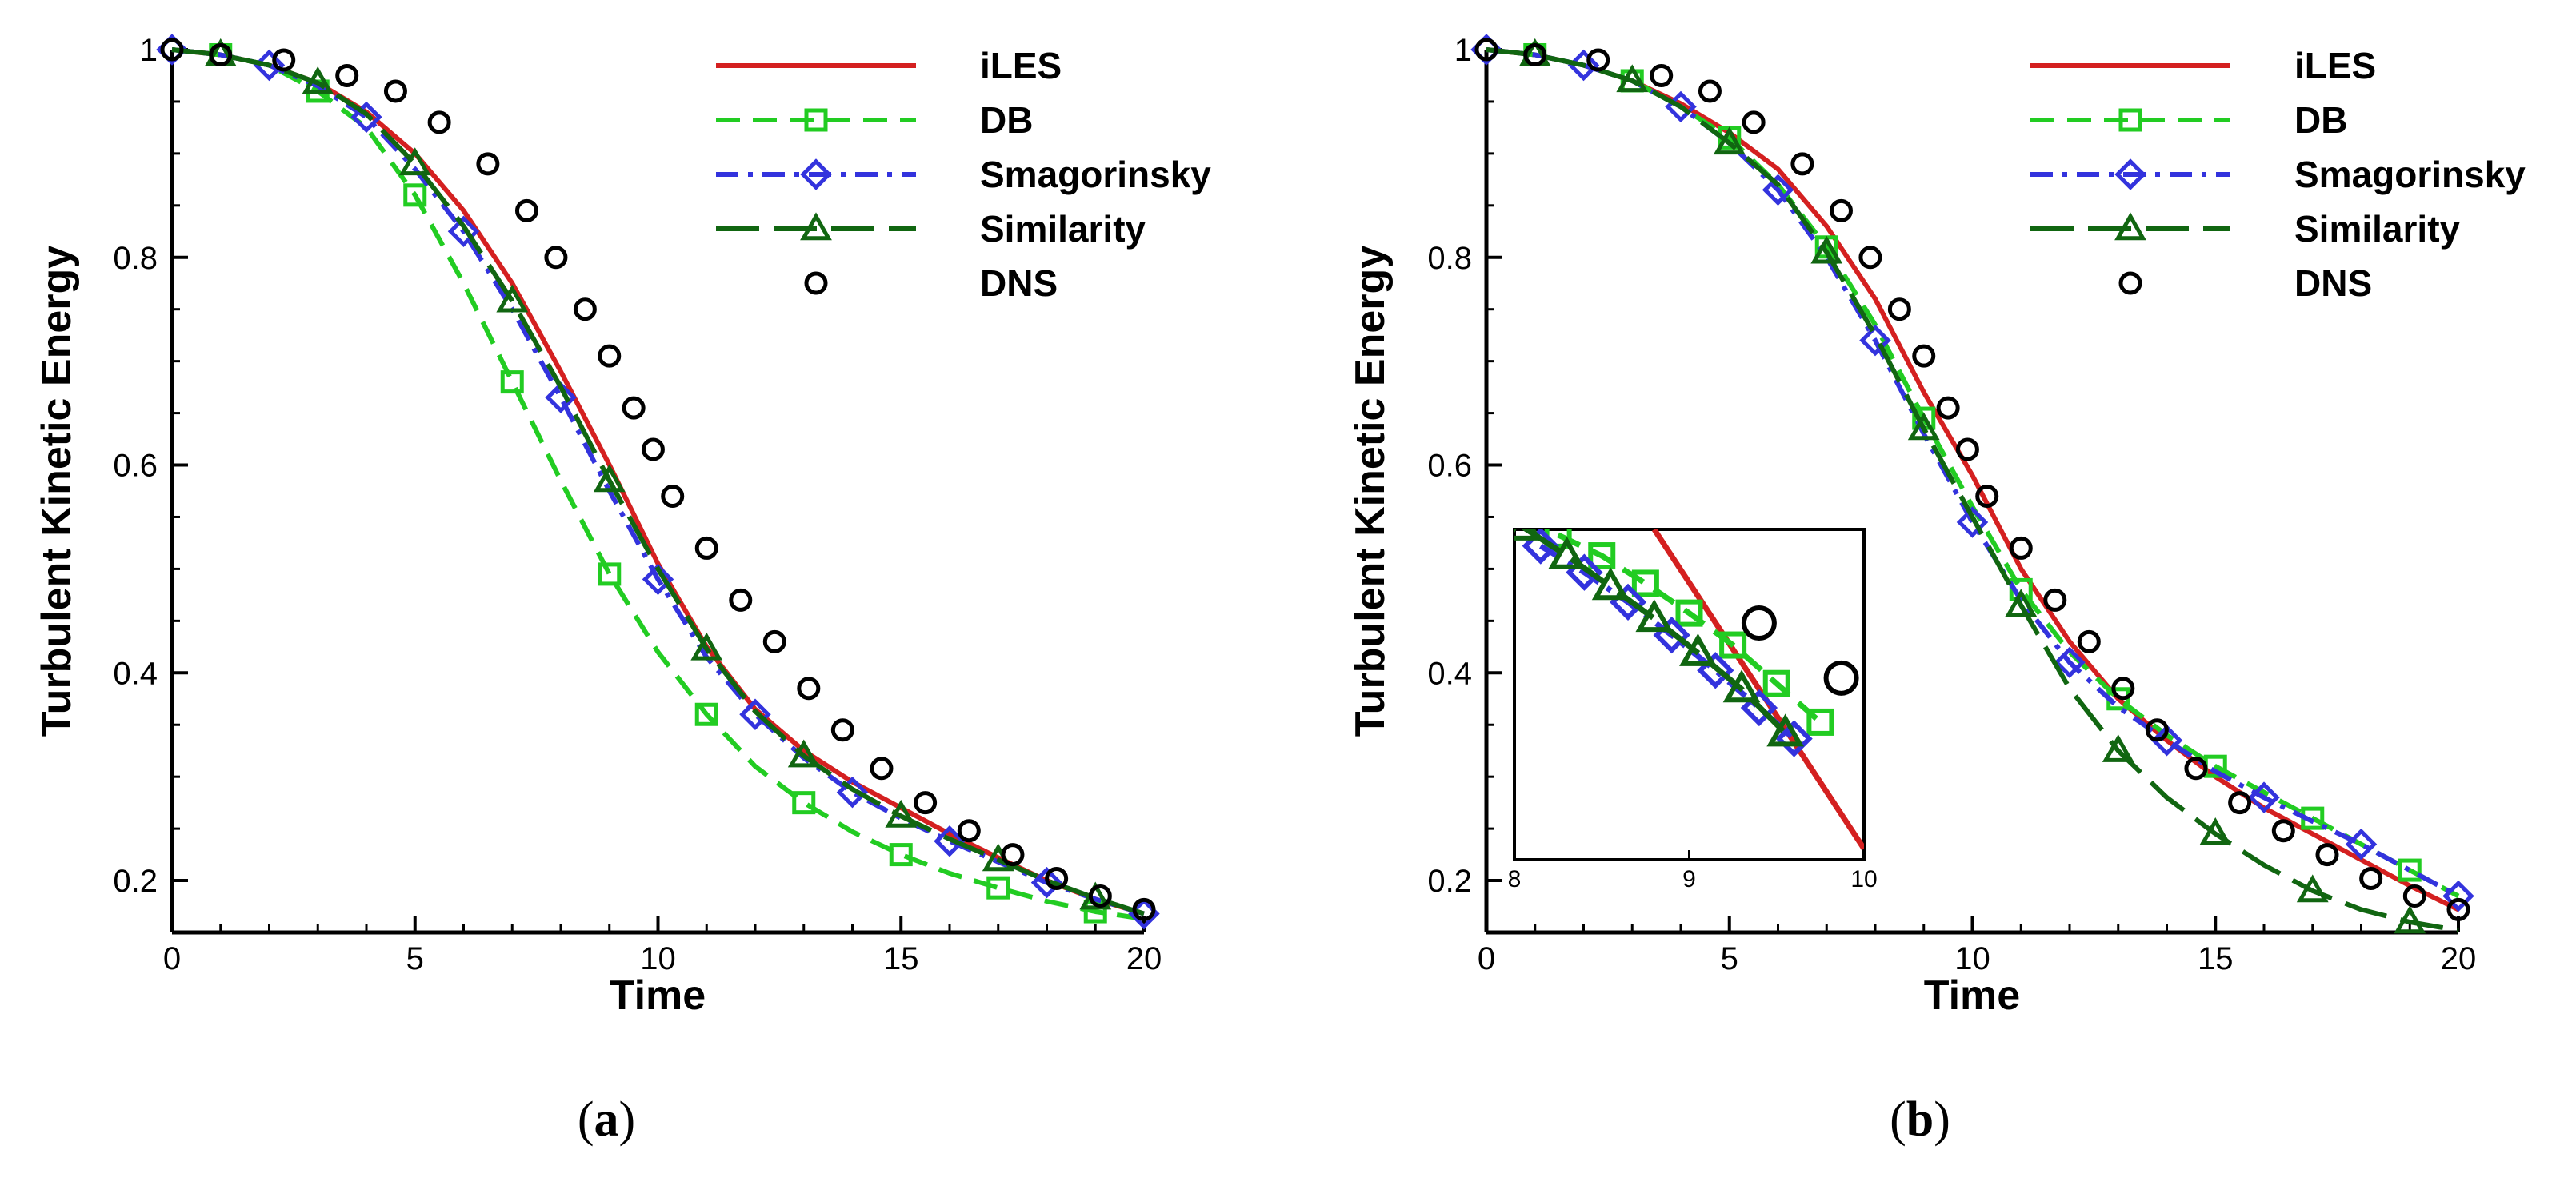  What do you see at coordinates (1515, 879) in the screenshot?
I see `inset-x-tick-label: 8` at bounding box center [1515, 879].